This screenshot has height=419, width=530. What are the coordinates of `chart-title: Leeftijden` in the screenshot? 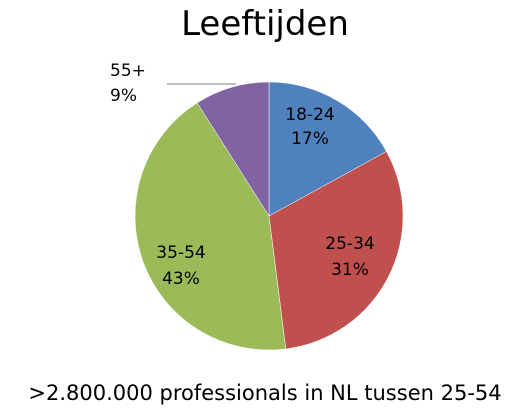 It's located at (265, 24).